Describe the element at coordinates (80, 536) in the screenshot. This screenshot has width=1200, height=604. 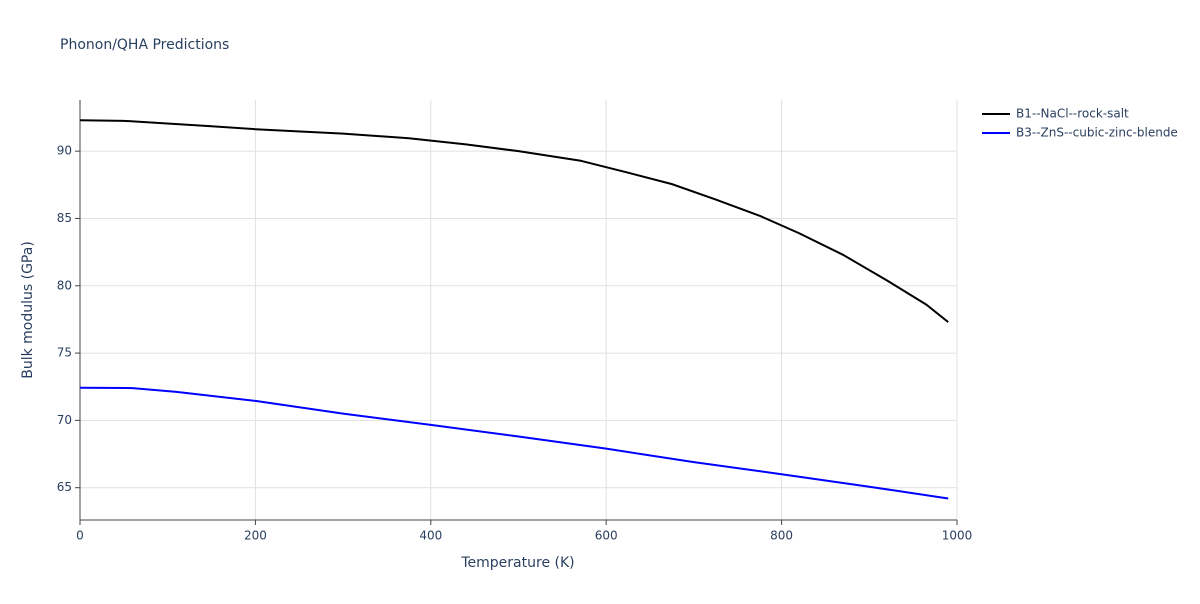
I see `x-tick-label: 0` at that location.